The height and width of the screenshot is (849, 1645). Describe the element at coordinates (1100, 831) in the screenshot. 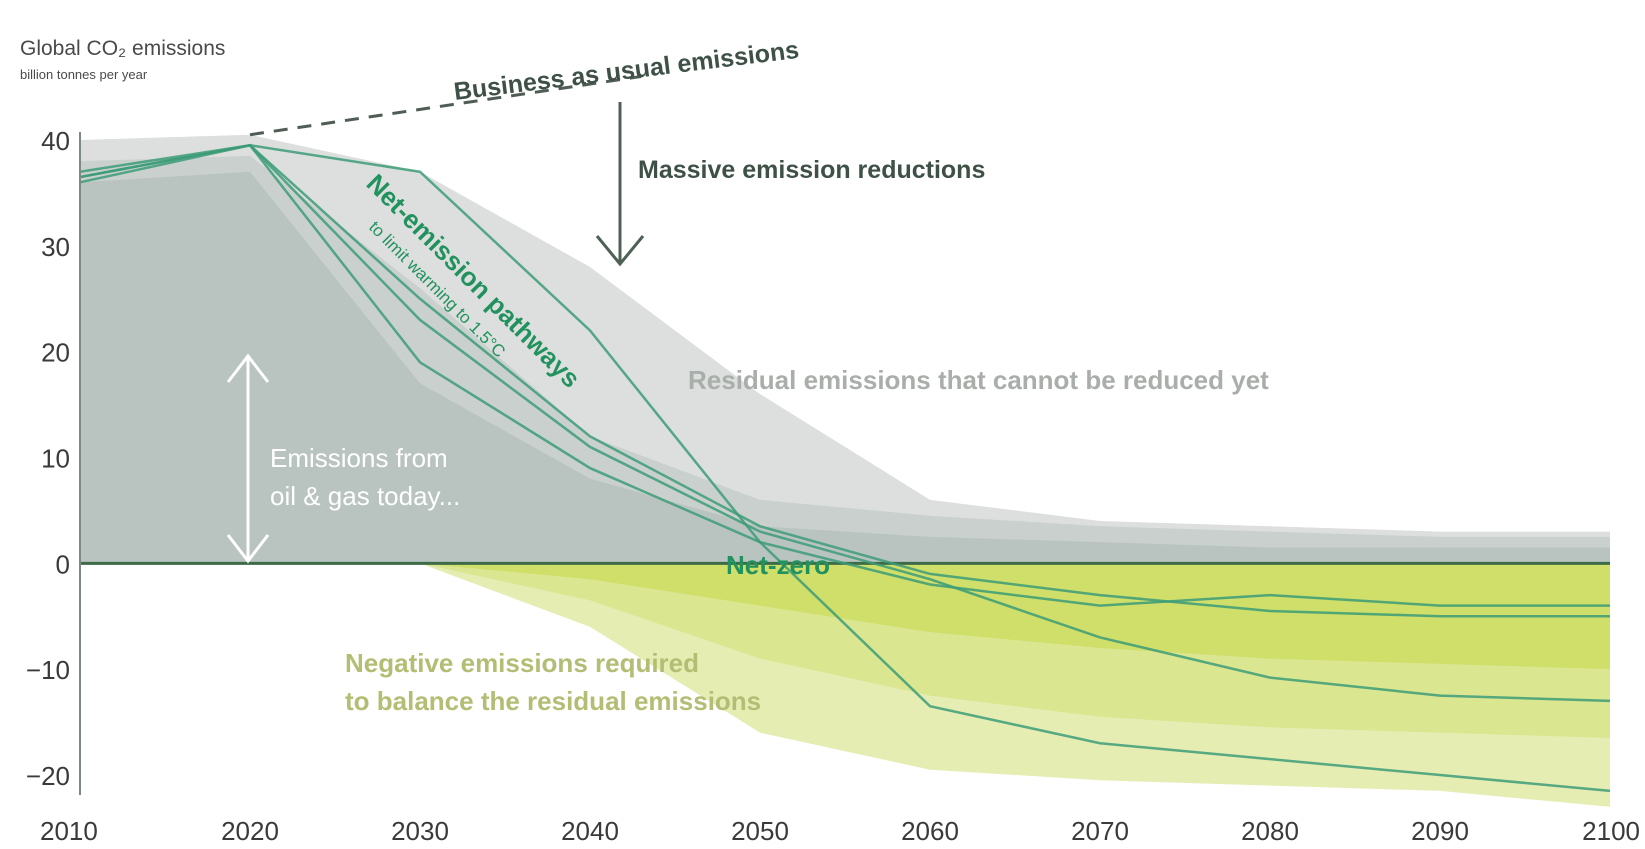

I see `x-tick-label: 2070` at that location.